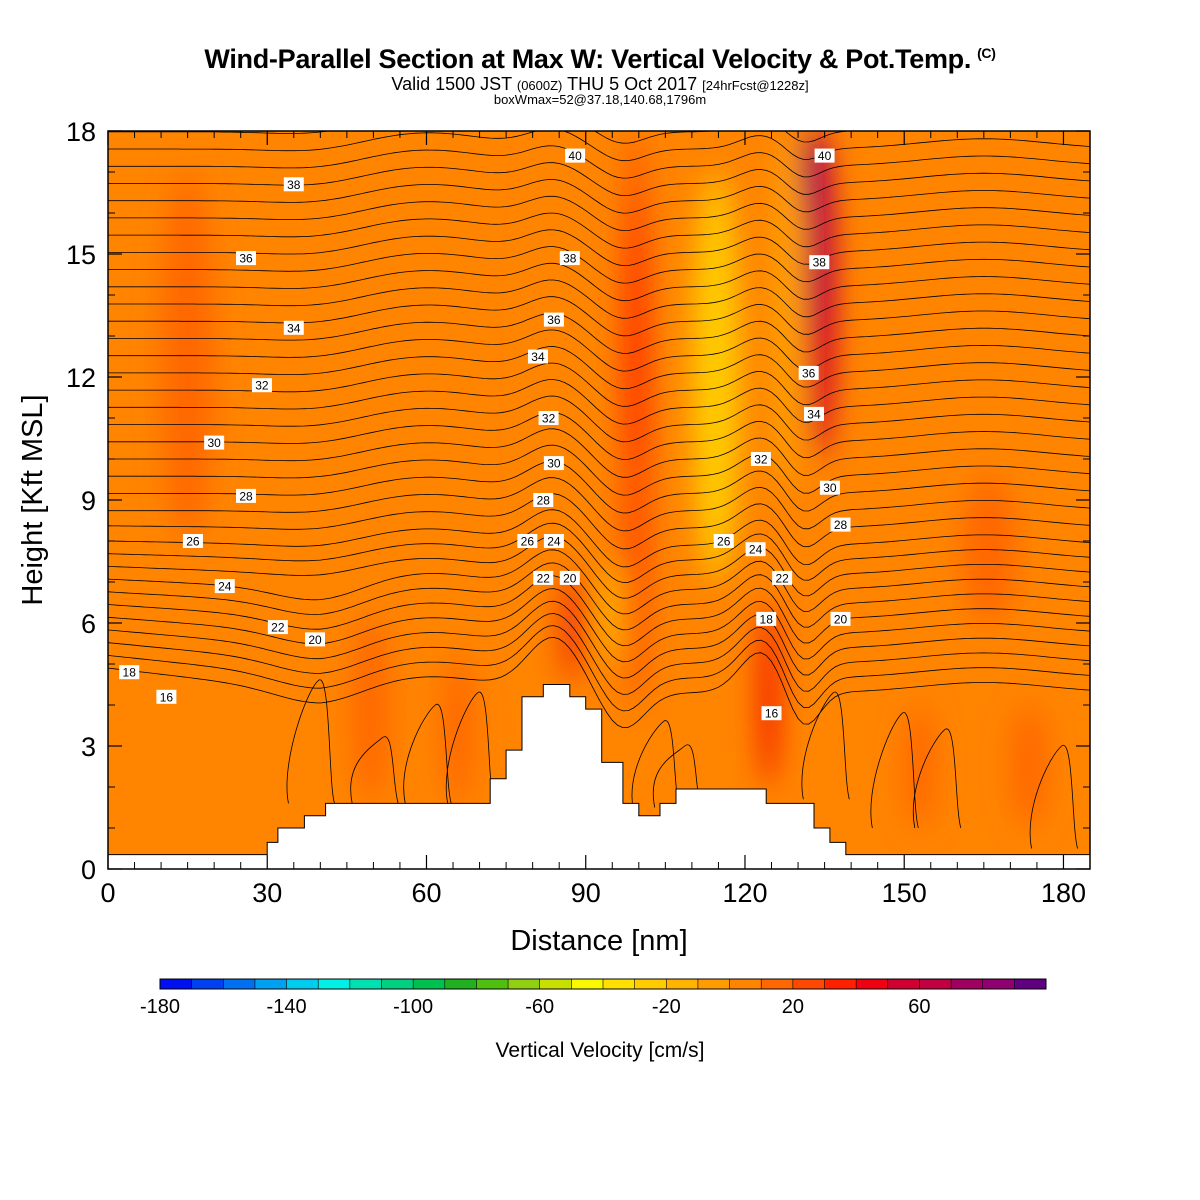  I want to click on contour-label-text: 24, so click(554, 542).